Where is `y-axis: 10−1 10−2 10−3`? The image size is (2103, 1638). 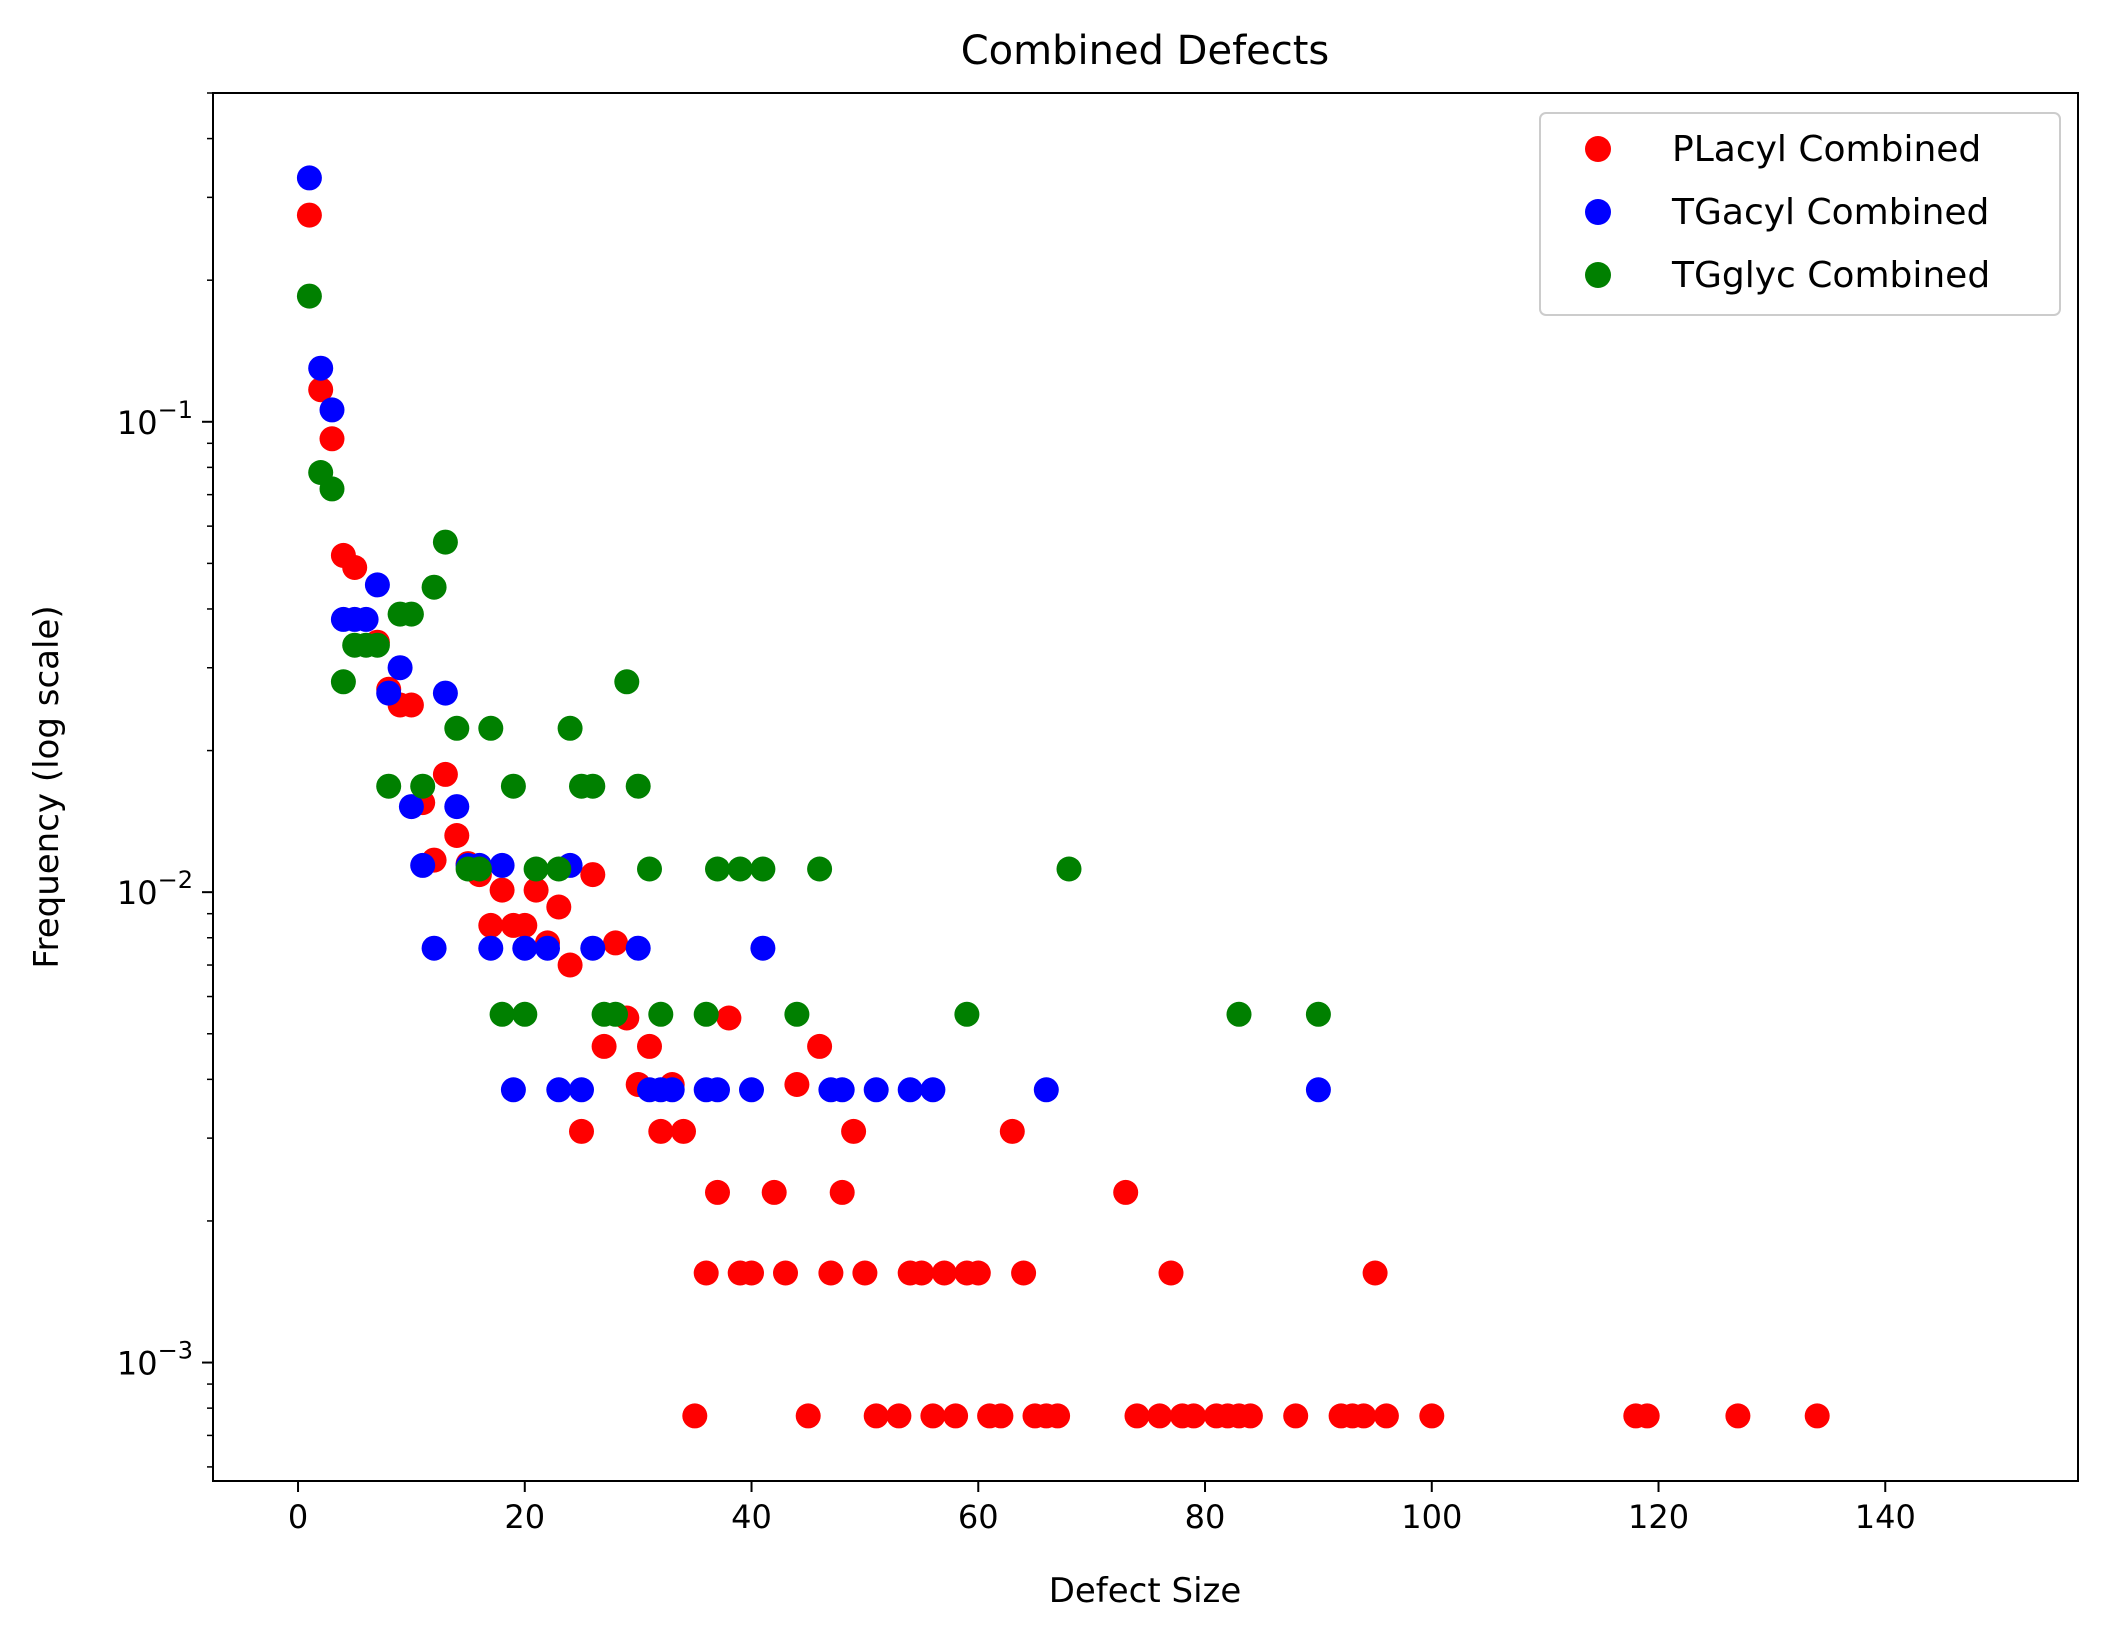
y-axis: 10−1 10−2 10−3 is located at coordinates (165, 780).